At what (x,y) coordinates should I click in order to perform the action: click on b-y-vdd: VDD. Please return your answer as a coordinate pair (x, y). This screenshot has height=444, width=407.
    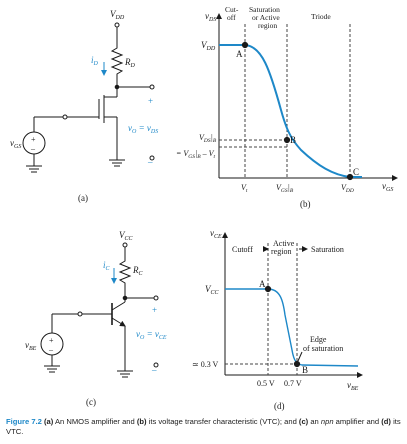
    Looking at the image, I should click on (208, 46).